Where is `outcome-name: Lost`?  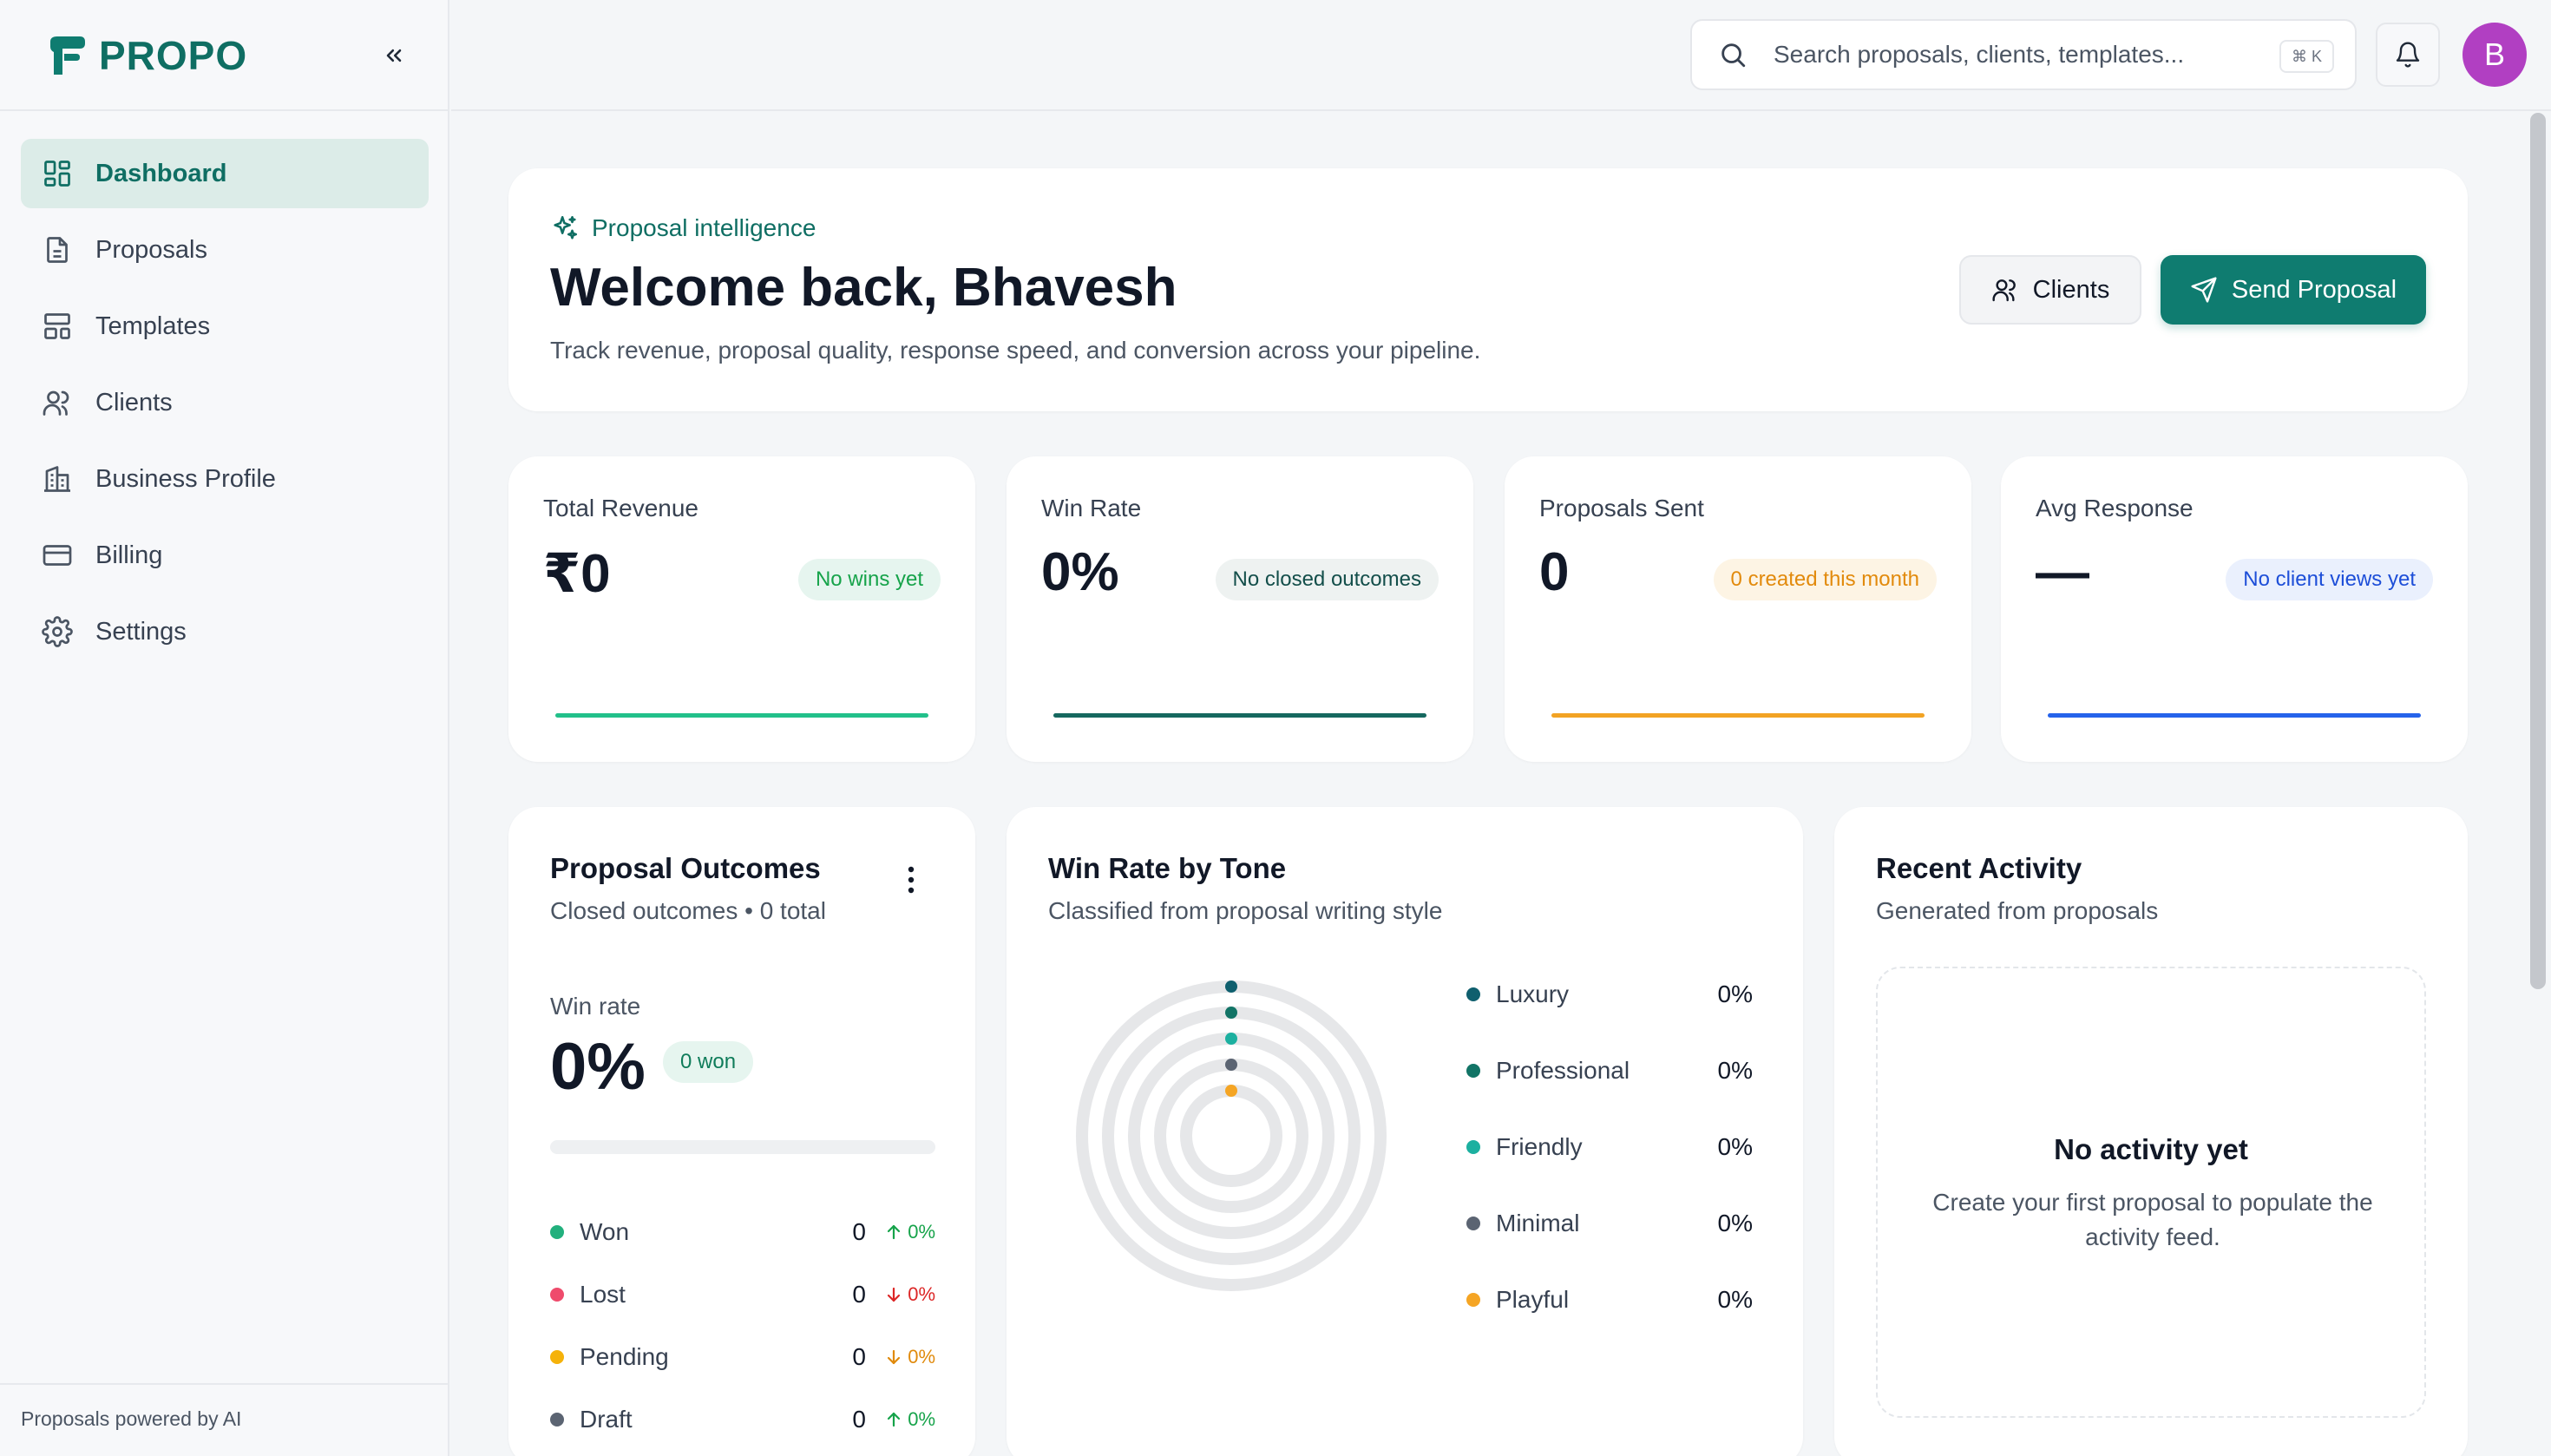 outcome-name: Lost is located at coordinates (603, 1294).